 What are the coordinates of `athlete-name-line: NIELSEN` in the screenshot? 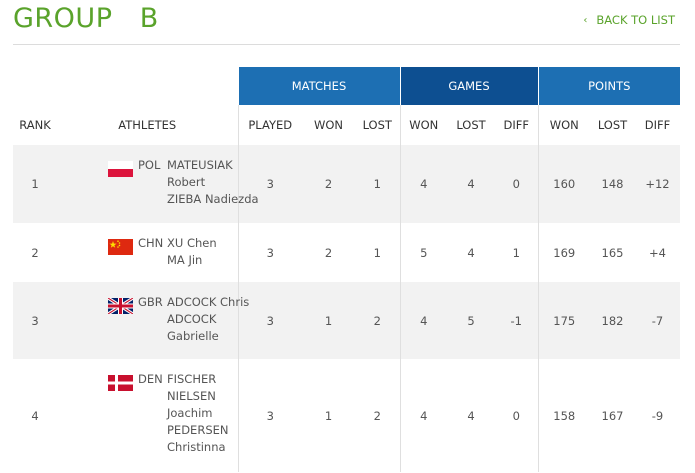 It's located at (191, 396).